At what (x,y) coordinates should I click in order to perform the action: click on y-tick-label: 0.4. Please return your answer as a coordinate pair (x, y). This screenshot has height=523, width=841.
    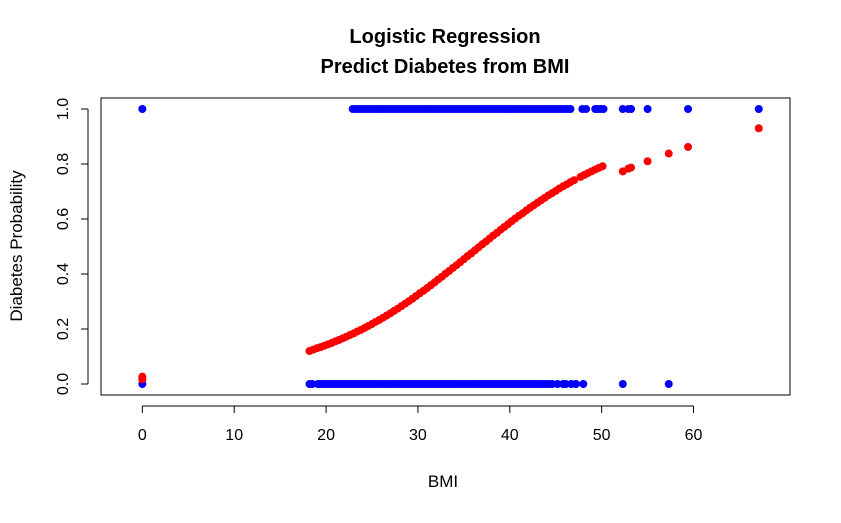
    Looking at the image, I should click on (63, 274).